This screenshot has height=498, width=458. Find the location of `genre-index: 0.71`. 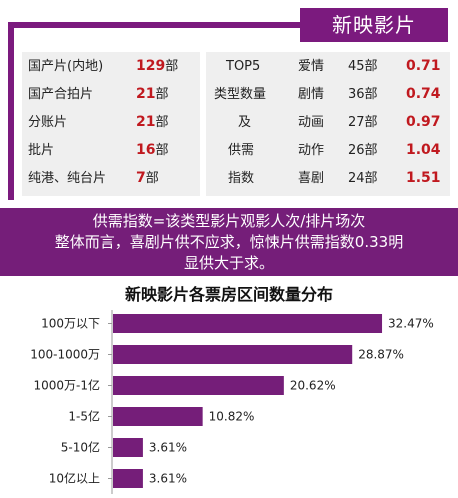

genre-index: 0.71 is located at coordinates (423, 66).